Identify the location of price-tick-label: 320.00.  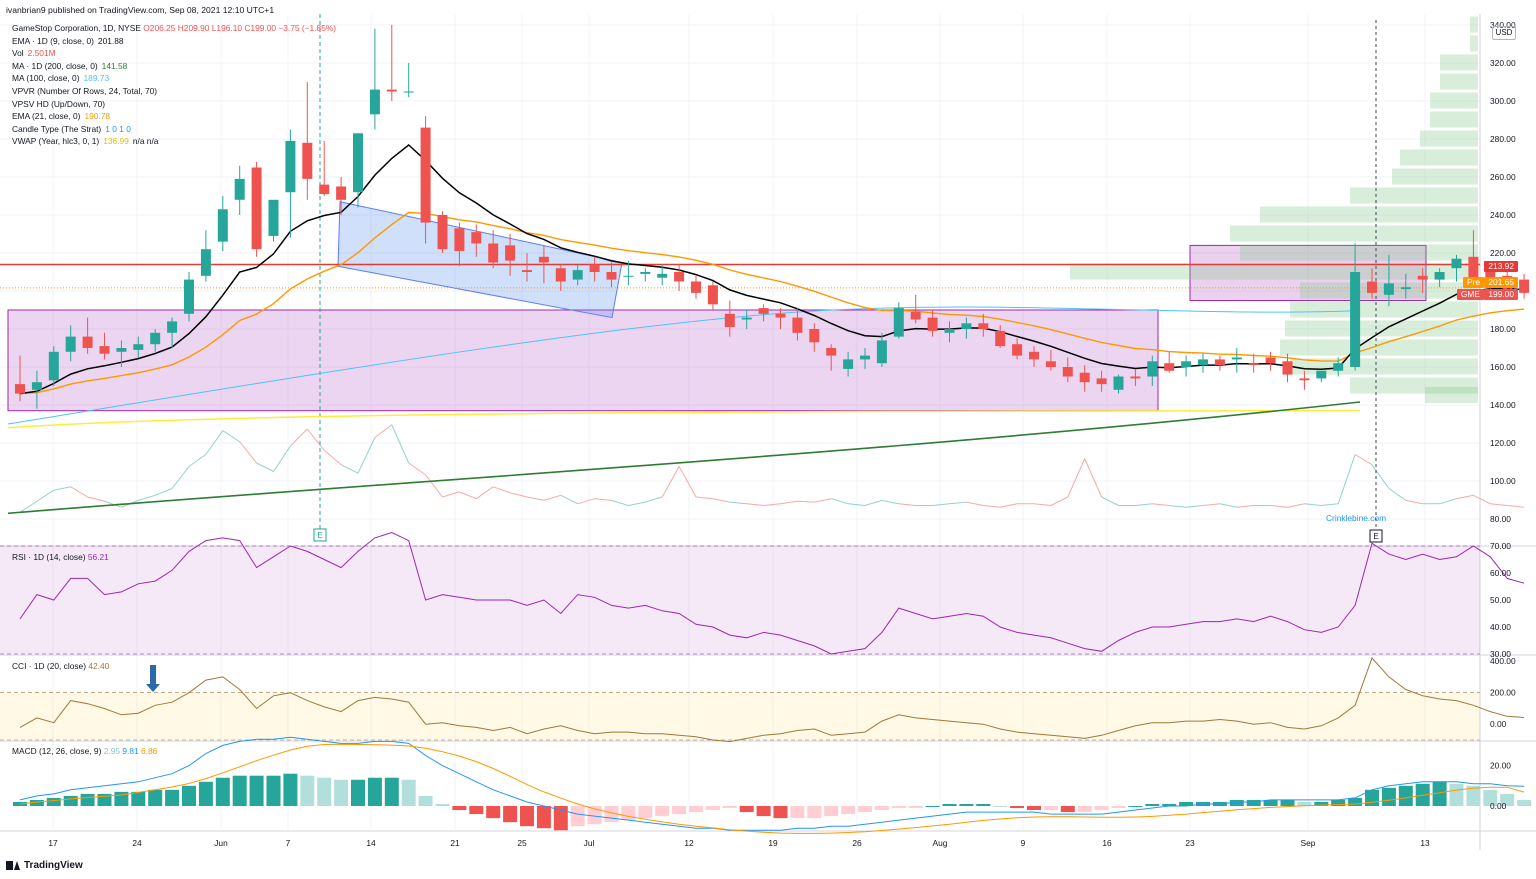
(1503, 63).